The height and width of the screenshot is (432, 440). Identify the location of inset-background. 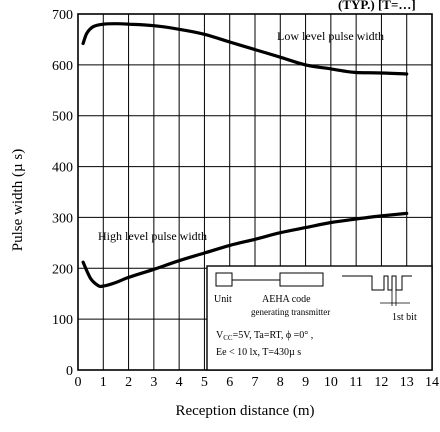
(319, 318).